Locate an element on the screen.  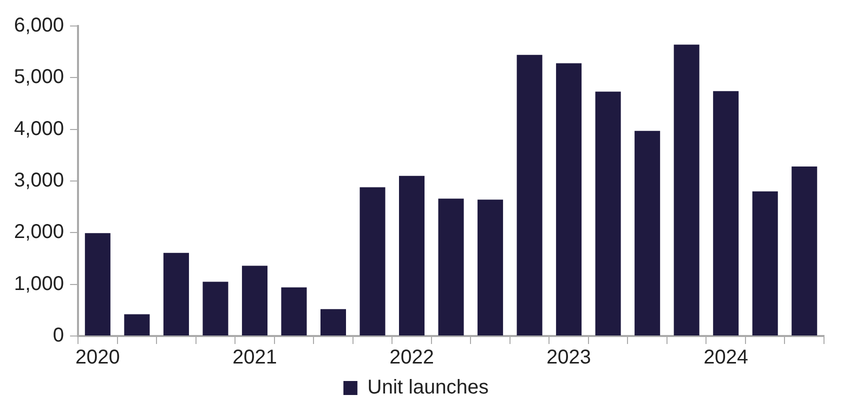
x-tick-label: 2020 is located at coordinates (97, 357).